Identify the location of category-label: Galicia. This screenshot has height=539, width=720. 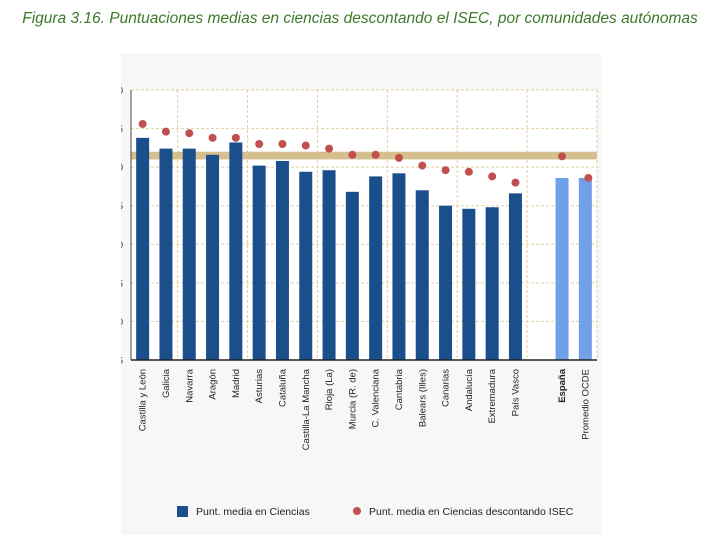
(166, 383).